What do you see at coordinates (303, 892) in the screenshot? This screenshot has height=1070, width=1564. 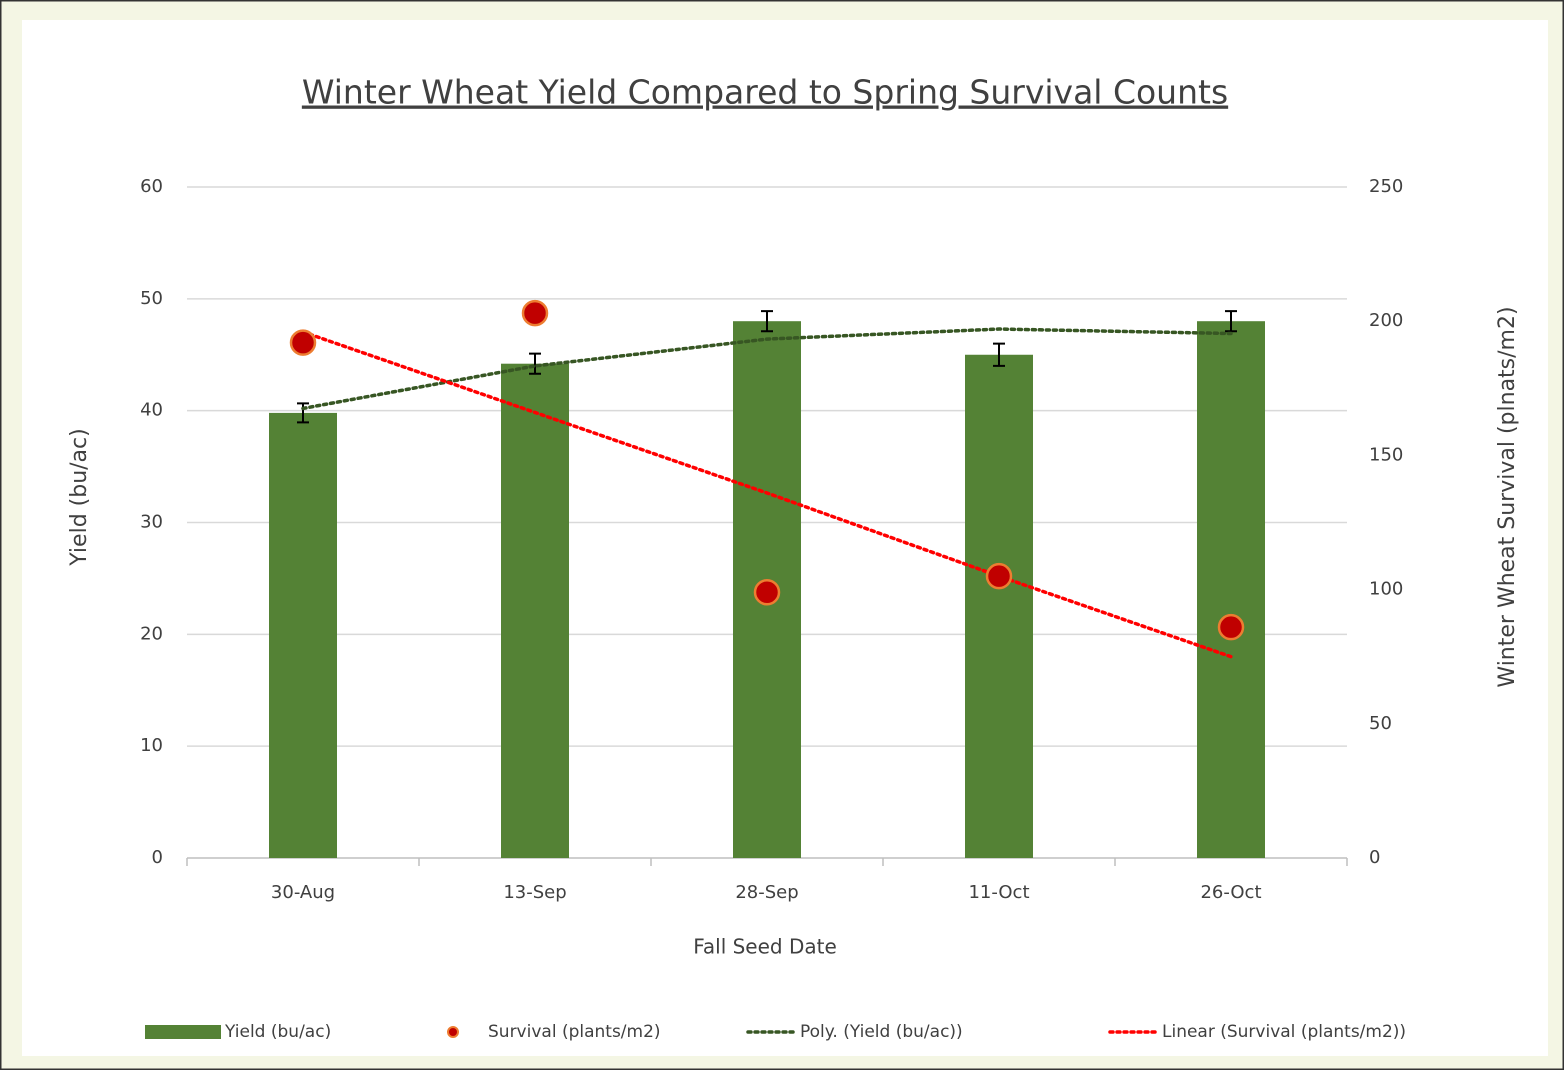 I see `x-tick-label: 30-Aug` at bounding box center [303, 892].